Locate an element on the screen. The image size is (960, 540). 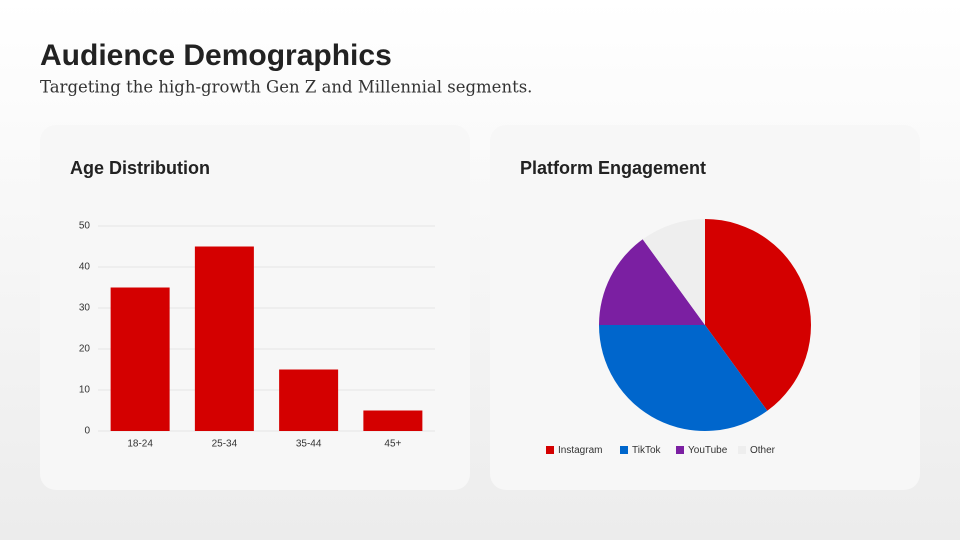
y-tick-label: 20 is located at coordinates (85, 349).